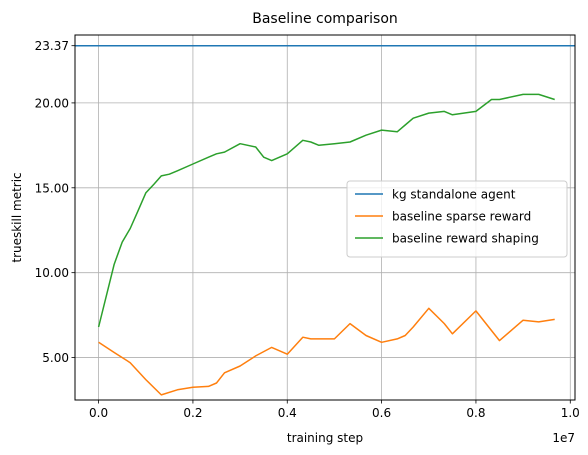 The width and height of the screenshot is (588, 455). Describe the element at coordinates (55, 358) in the screenshot. I see `y-tick-label: 5.00` at that location.